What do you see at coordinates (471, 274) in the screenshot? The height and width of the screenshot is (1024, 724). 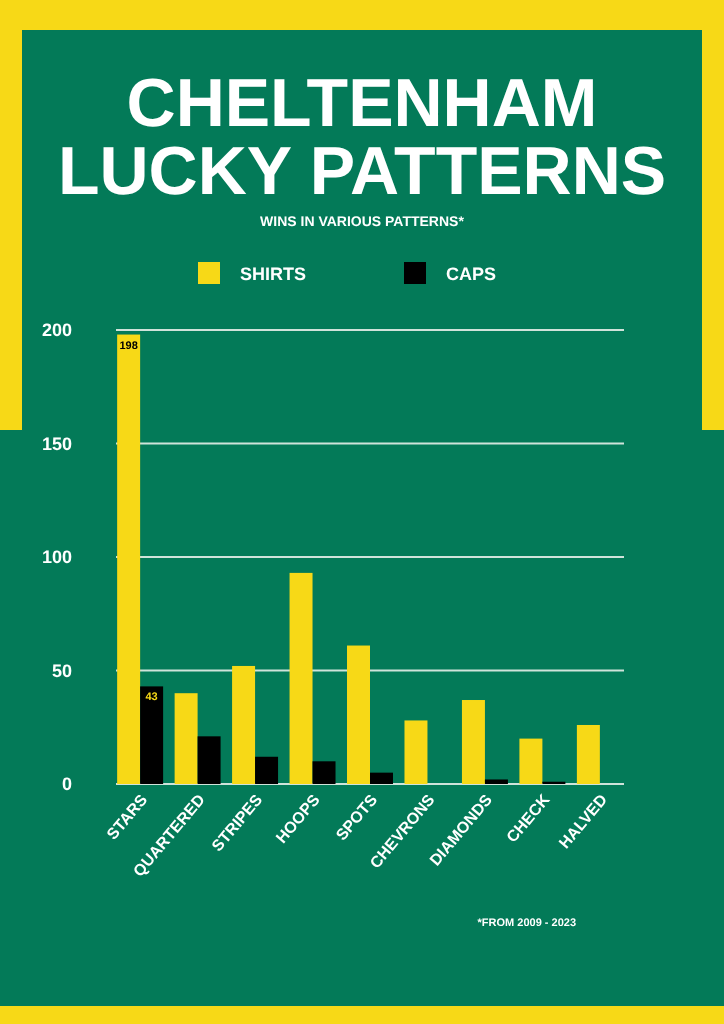 I see `legend-label: CAPS` at bounding box center [471, 274].